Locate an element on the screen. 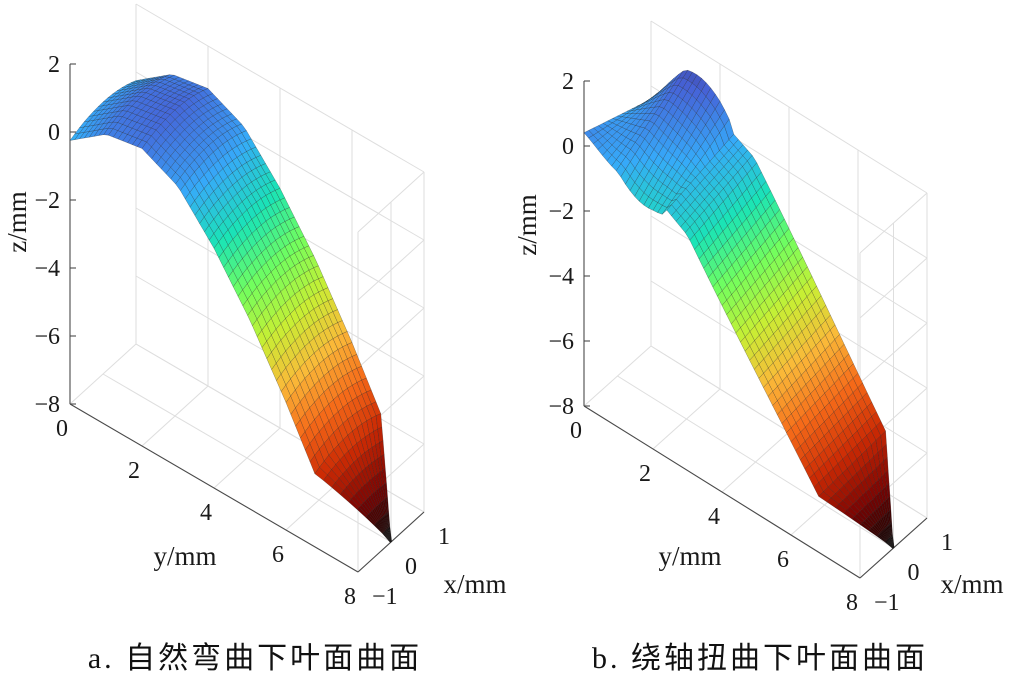  chart-a-ylabel: y/mm is located at coordinates (184, 556).